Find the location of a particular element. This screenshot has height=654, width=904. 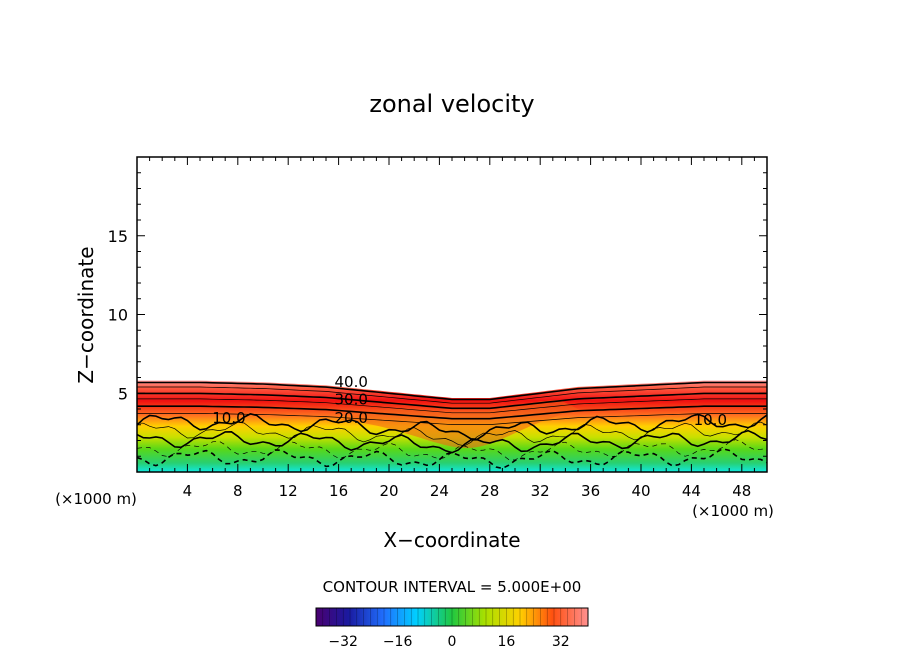

contour-labels: 40.030.020.0 10.0 10.0 is located at coordinates (469, 401).